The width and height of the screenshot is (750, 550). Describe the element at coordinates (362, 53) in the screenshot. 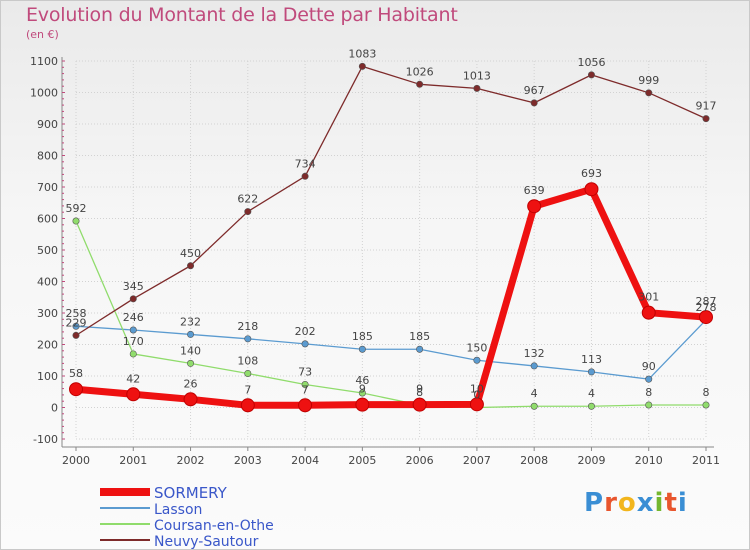

I see `data-label: 1083` at that location.